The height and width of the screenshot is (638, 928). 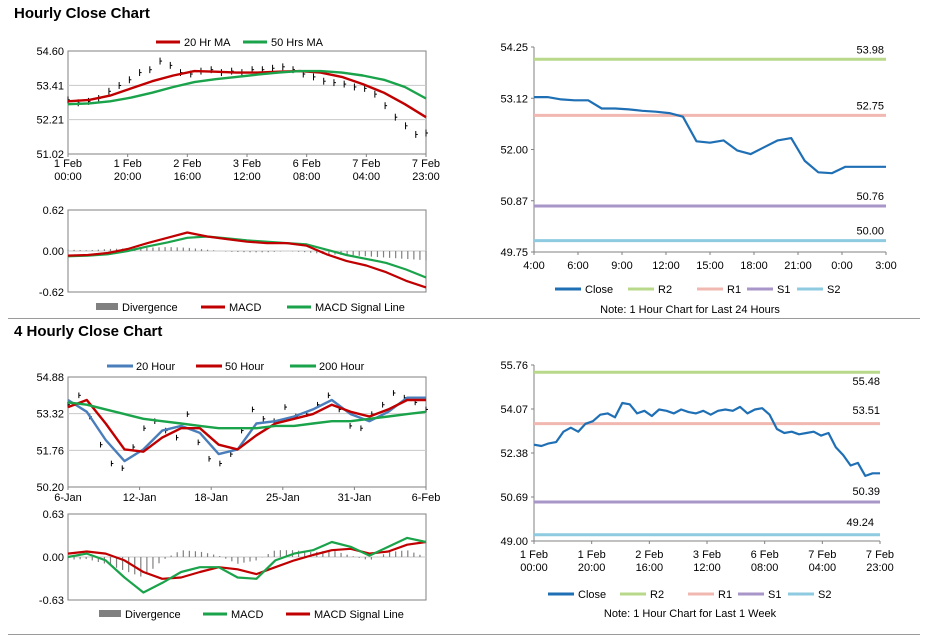 What do you see at coordinates (360, 308) in the screenshot?
I see `hourly_macd-legend-label: MACD Signal Line` at bounding box center [360, 308].